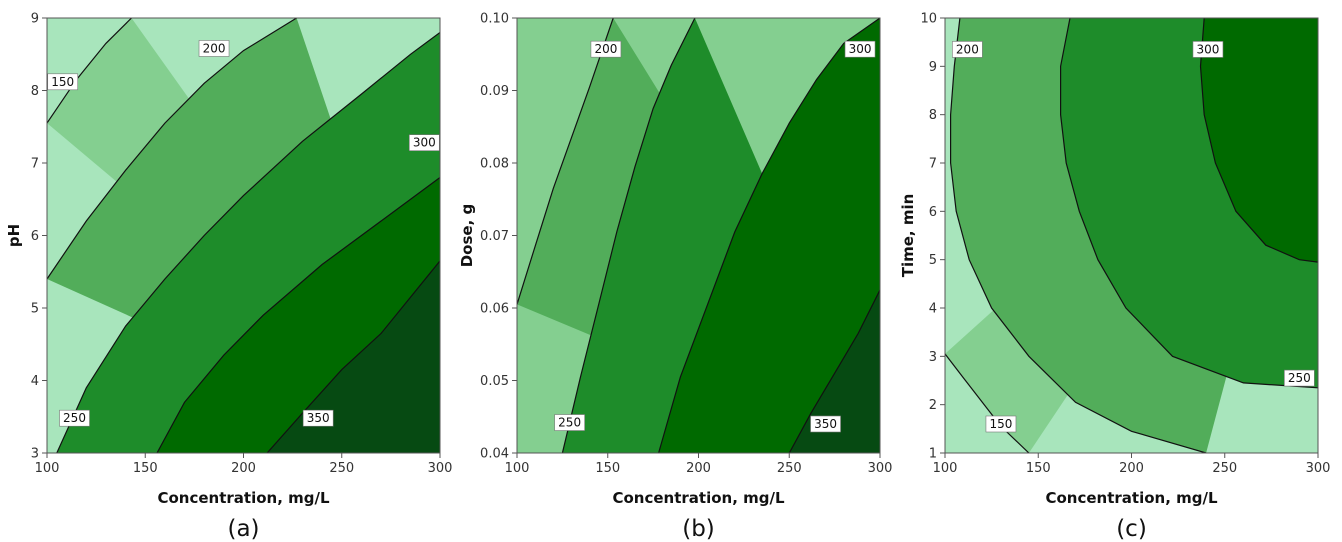 The image size is (1342, 542). Describe the element at coordinates (928, 19) in the screenshot. I see `y-tick-label: 10` at that location.